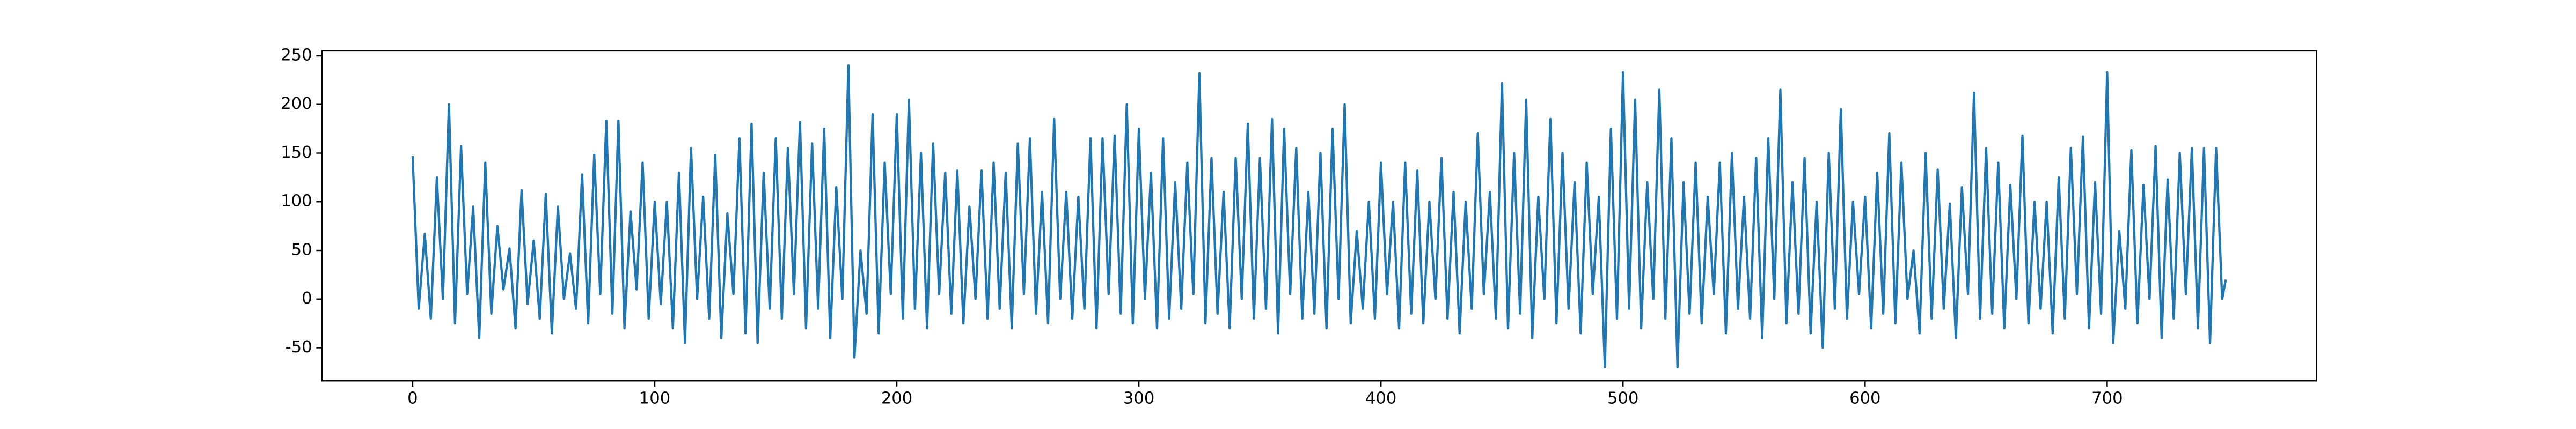 The image size is (2576, 429). I want to click on y-tick-label: 150, so click(296, 152).